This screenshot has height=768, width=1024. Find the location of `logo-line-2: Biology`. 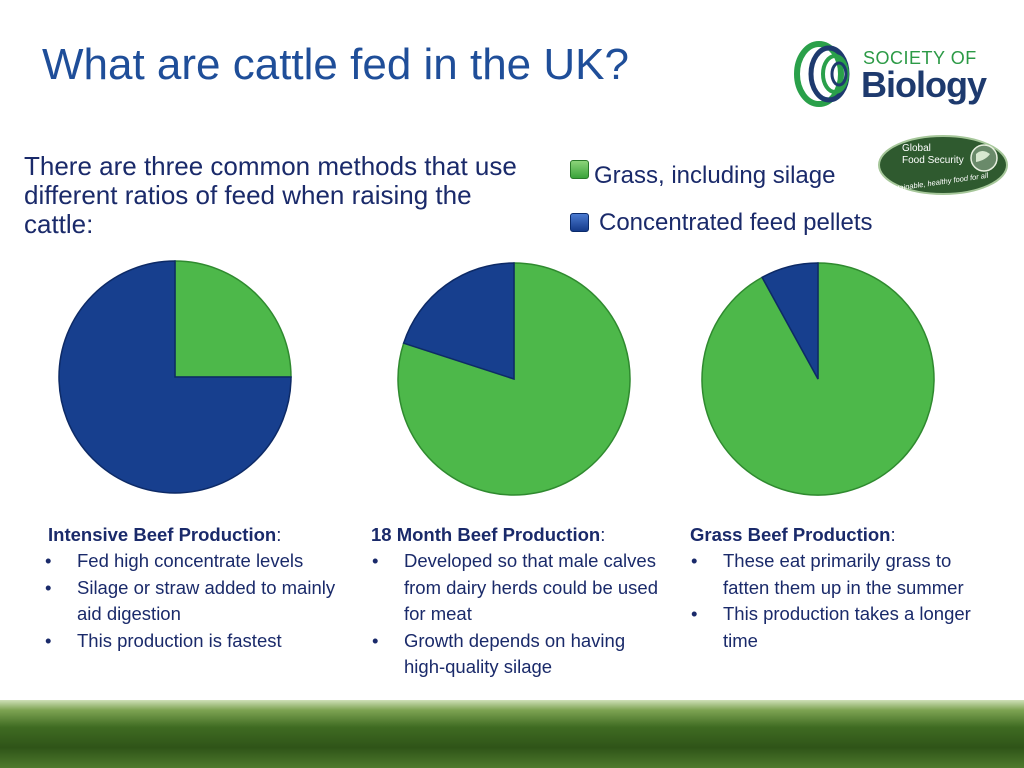

logo-line-2: Biology is located at coordinates (924, 84).